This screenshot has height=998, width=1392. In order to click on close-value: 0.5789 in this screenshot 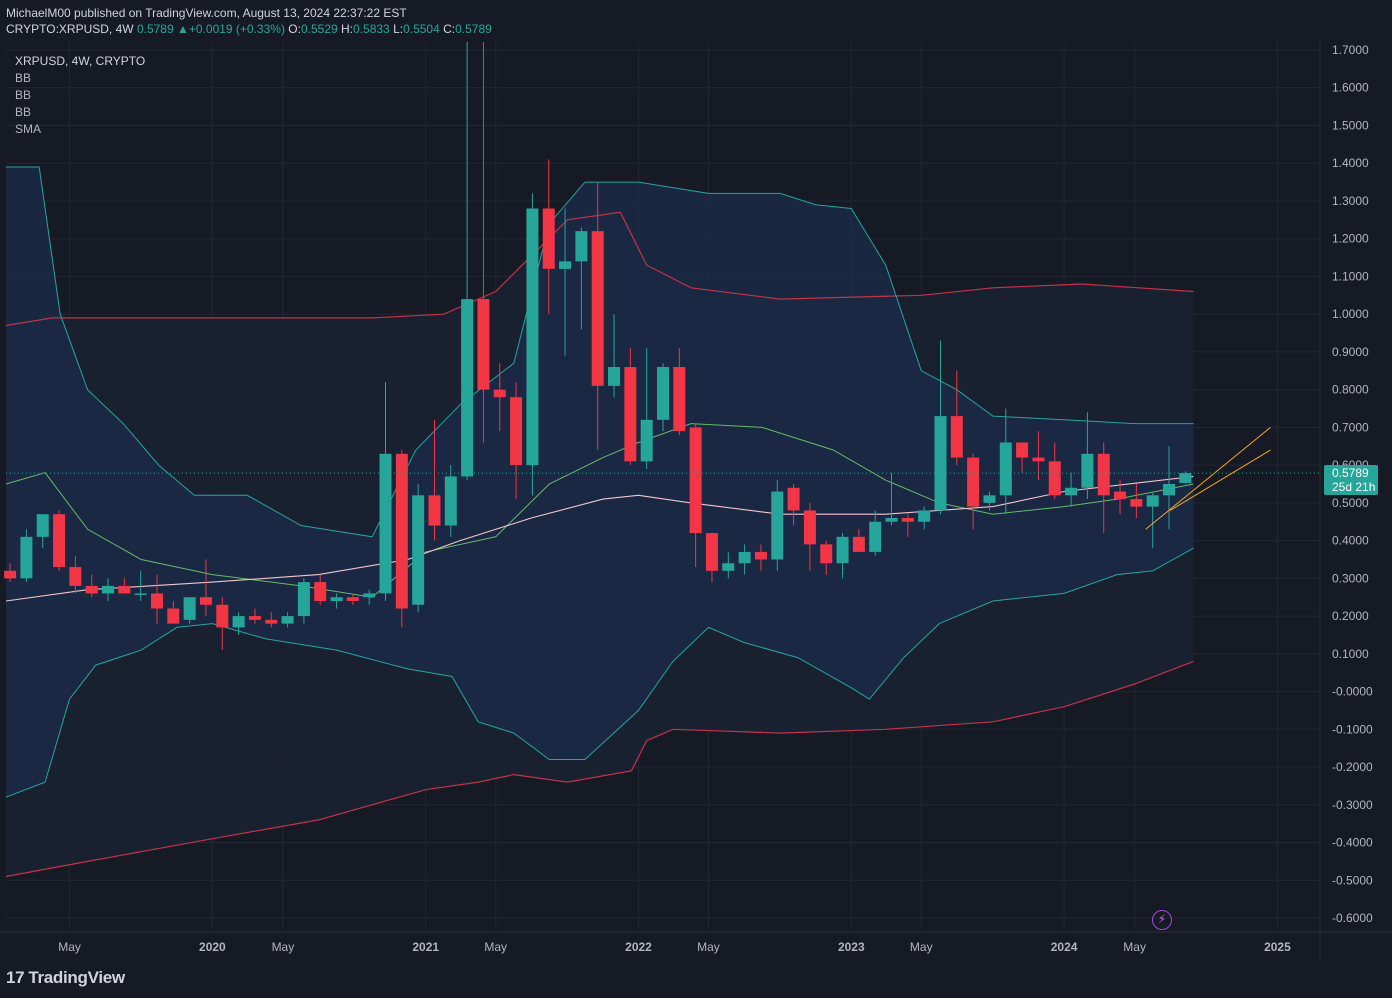, I will do `click(473, 29)`.